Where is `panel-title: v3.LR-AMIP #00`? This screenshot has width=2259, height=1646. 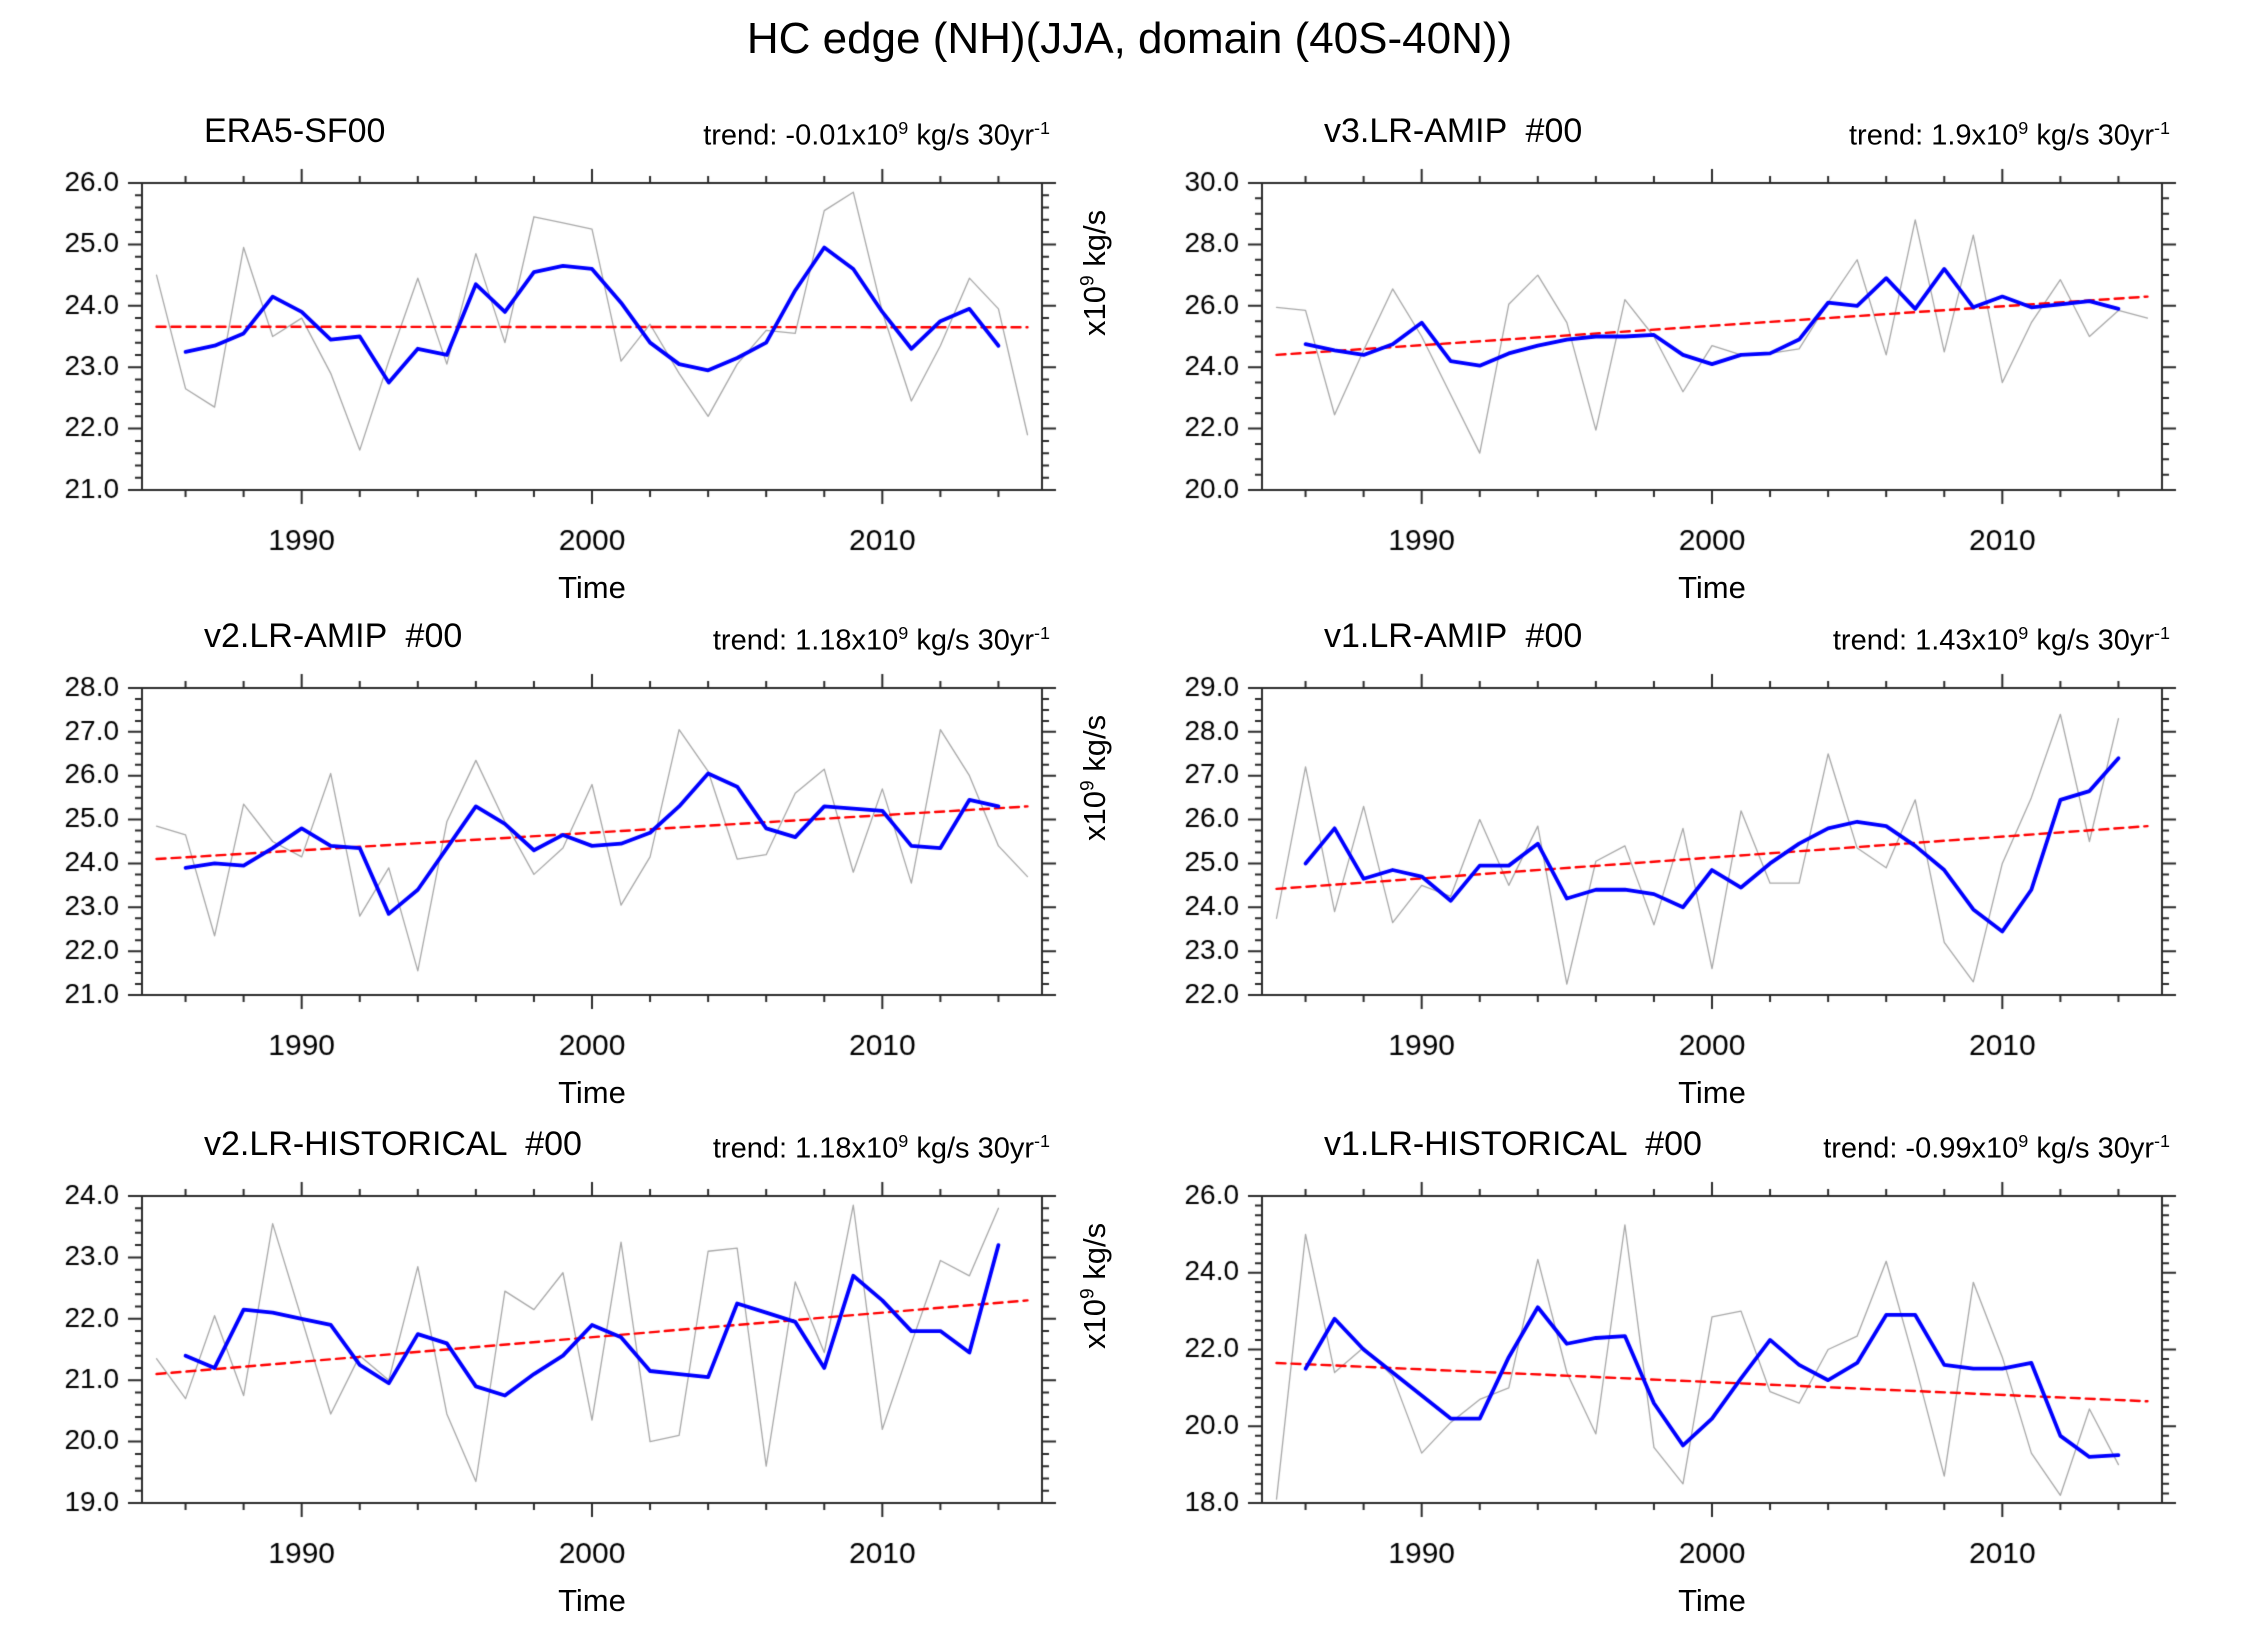
panel-title: v3.LR-AMIP #00 is located at coordinates (1453, 131).